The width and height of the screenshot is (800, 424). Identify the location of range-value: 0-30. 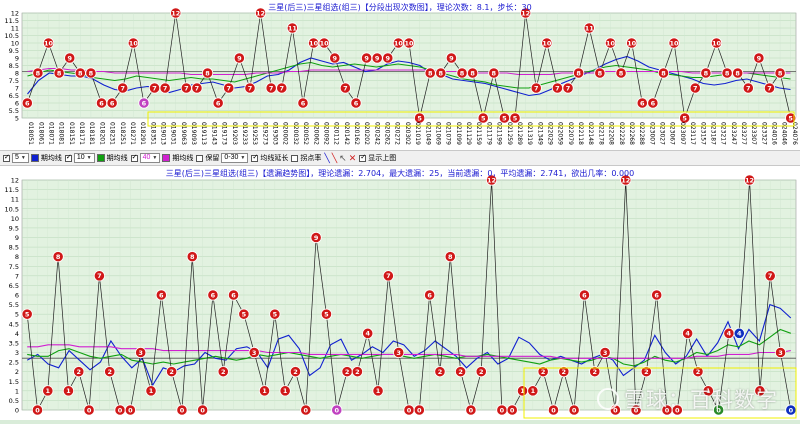
(231, 157).